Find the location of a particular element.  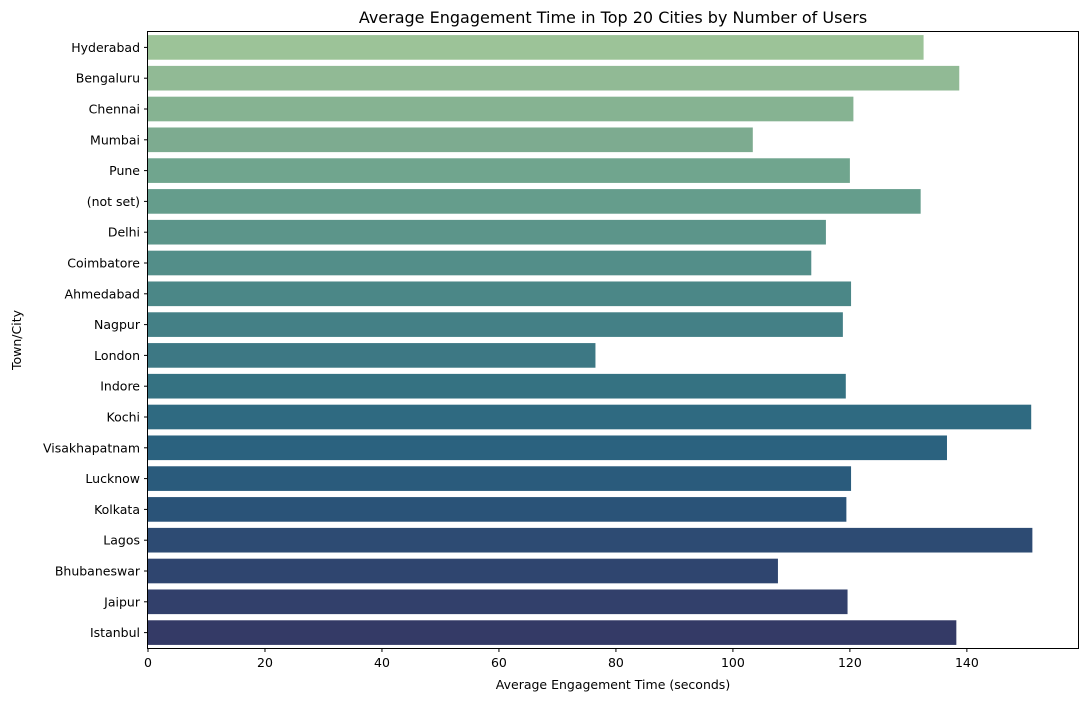

y-tick-label: Bhubaneswar is located at coordinates (98, 571).